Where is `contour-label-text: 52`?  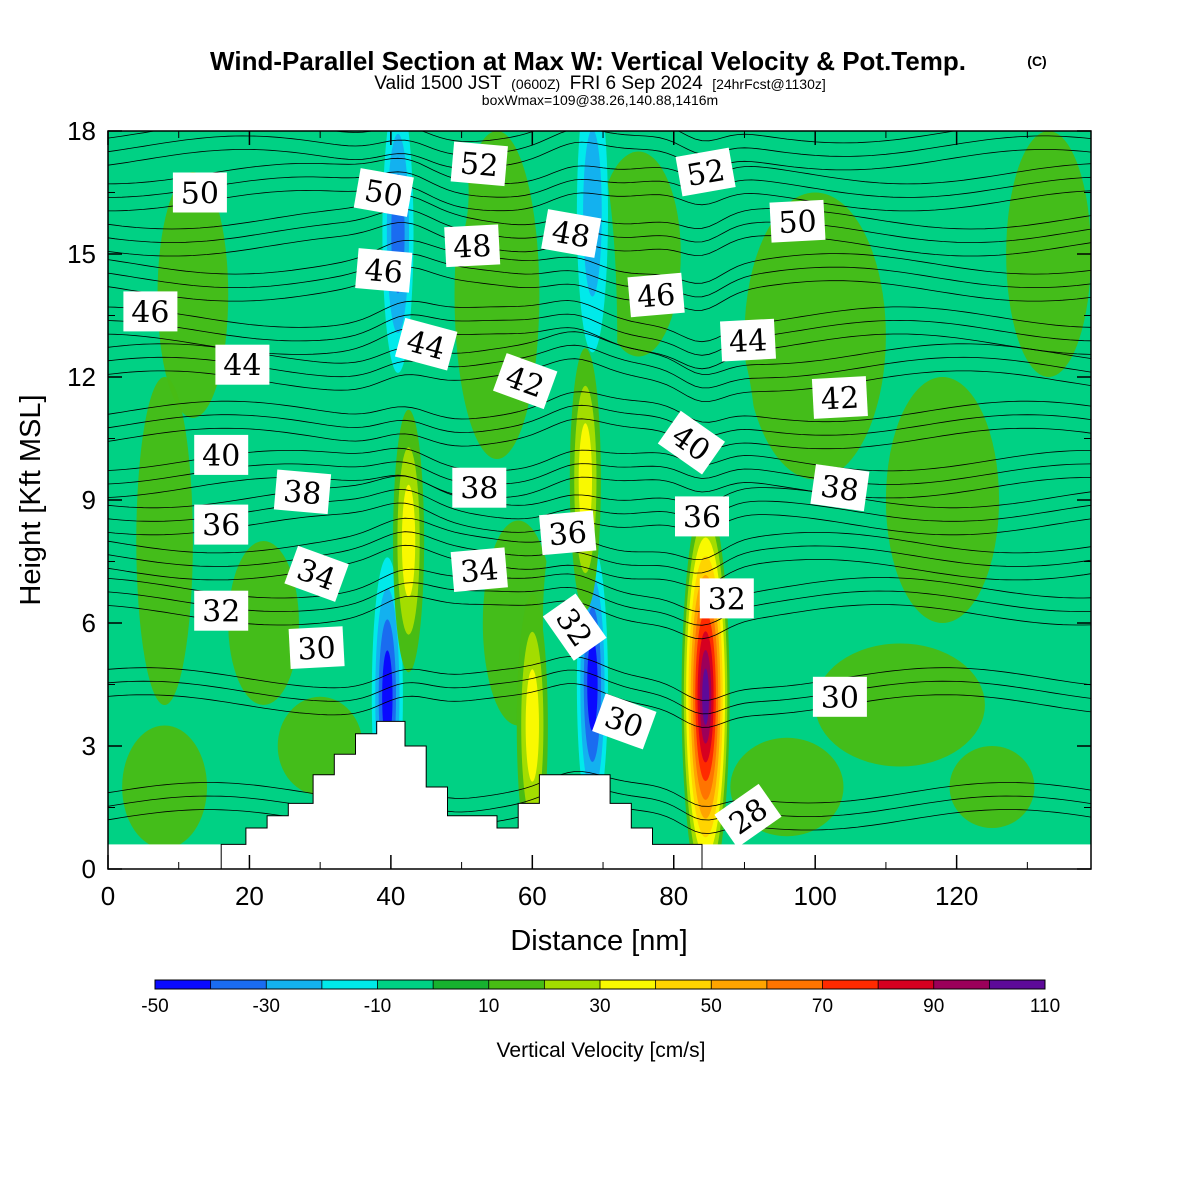 contour-label-text: 52 is located at coordinates (706, 173).